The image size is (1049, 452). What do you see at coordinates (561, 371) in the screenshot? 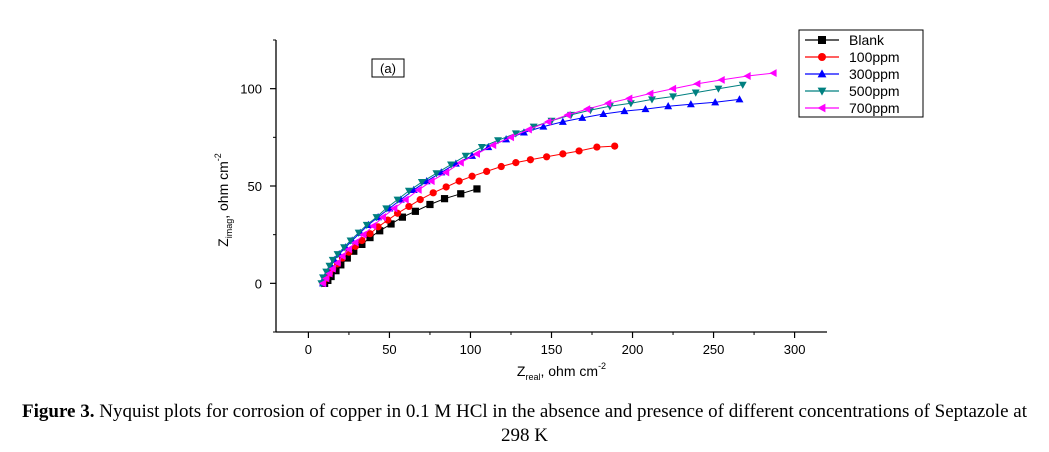
I see `x-axis-label: Zreal, ohm cm-2` at bounding box center [561, 371].